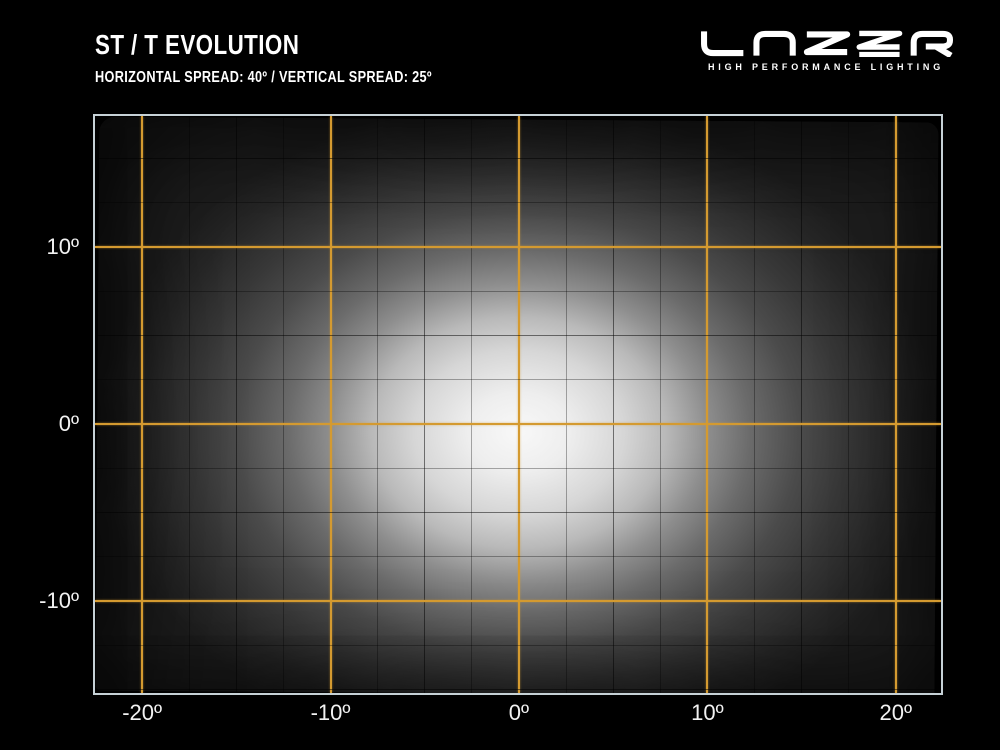 This screenshot has height=750, width=1000. Describe the element at coordinates (826, 67) in the screenshot. I see `brand-tagline: HIGH PERFORMANCE LIGHTING` at that location.